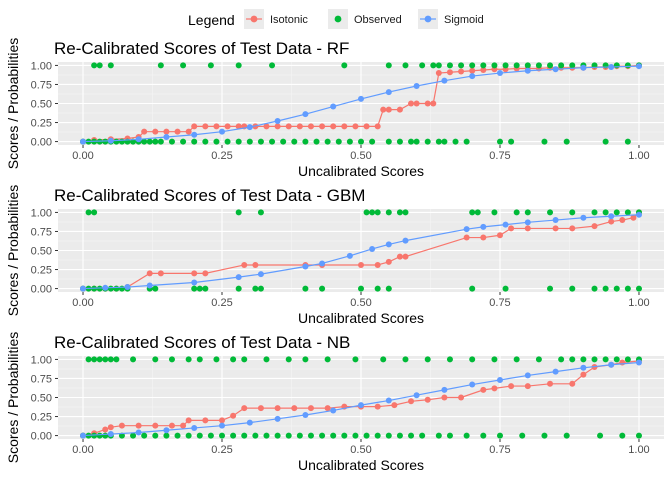 This screenshot has width=672, height=480. What do you see at coordinates (41, 105) in the screenshot?
I see `y-tick-label: 0.50` at bounding box center [41, 105].